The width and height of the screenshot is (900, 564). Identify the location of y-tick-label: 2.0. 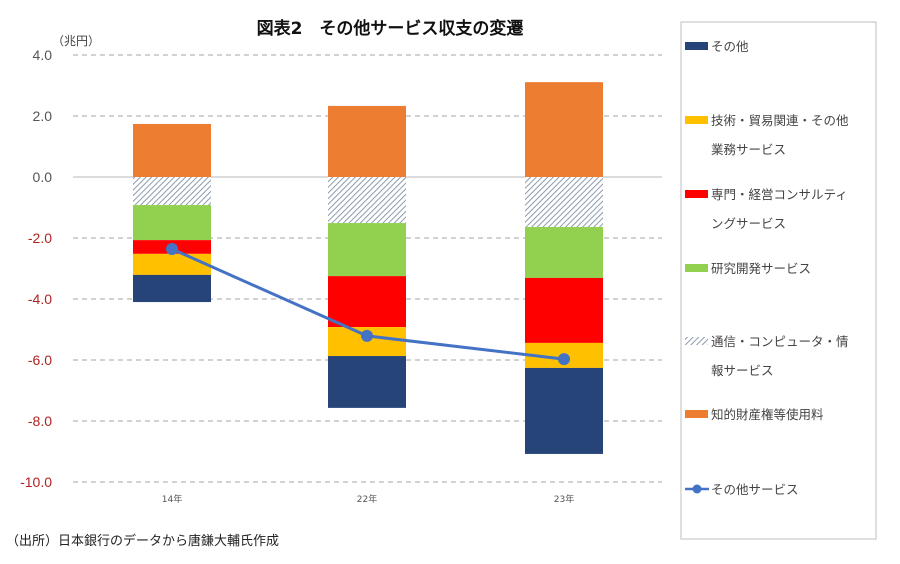
(43, 116).